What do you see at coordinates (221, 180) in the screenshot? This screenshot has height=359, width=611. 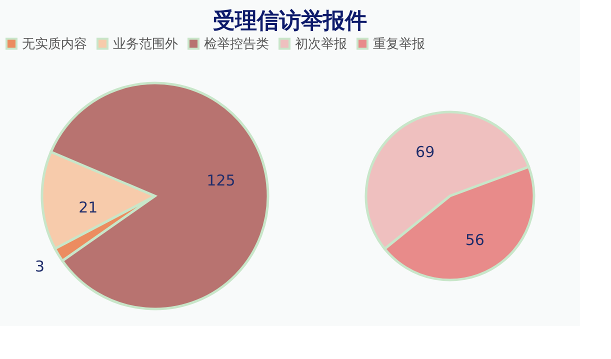 I see `data-label: 125` at bounding box center [221, 180].